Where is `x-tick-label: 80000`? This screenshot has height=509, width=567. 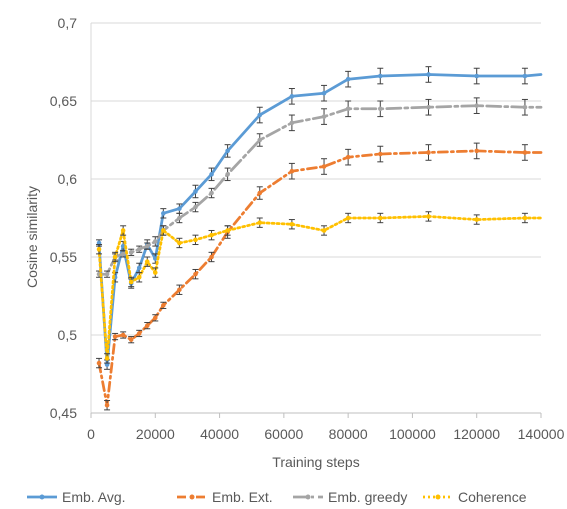
x-tick-label: 80000 is located at coordinates (348, 434).